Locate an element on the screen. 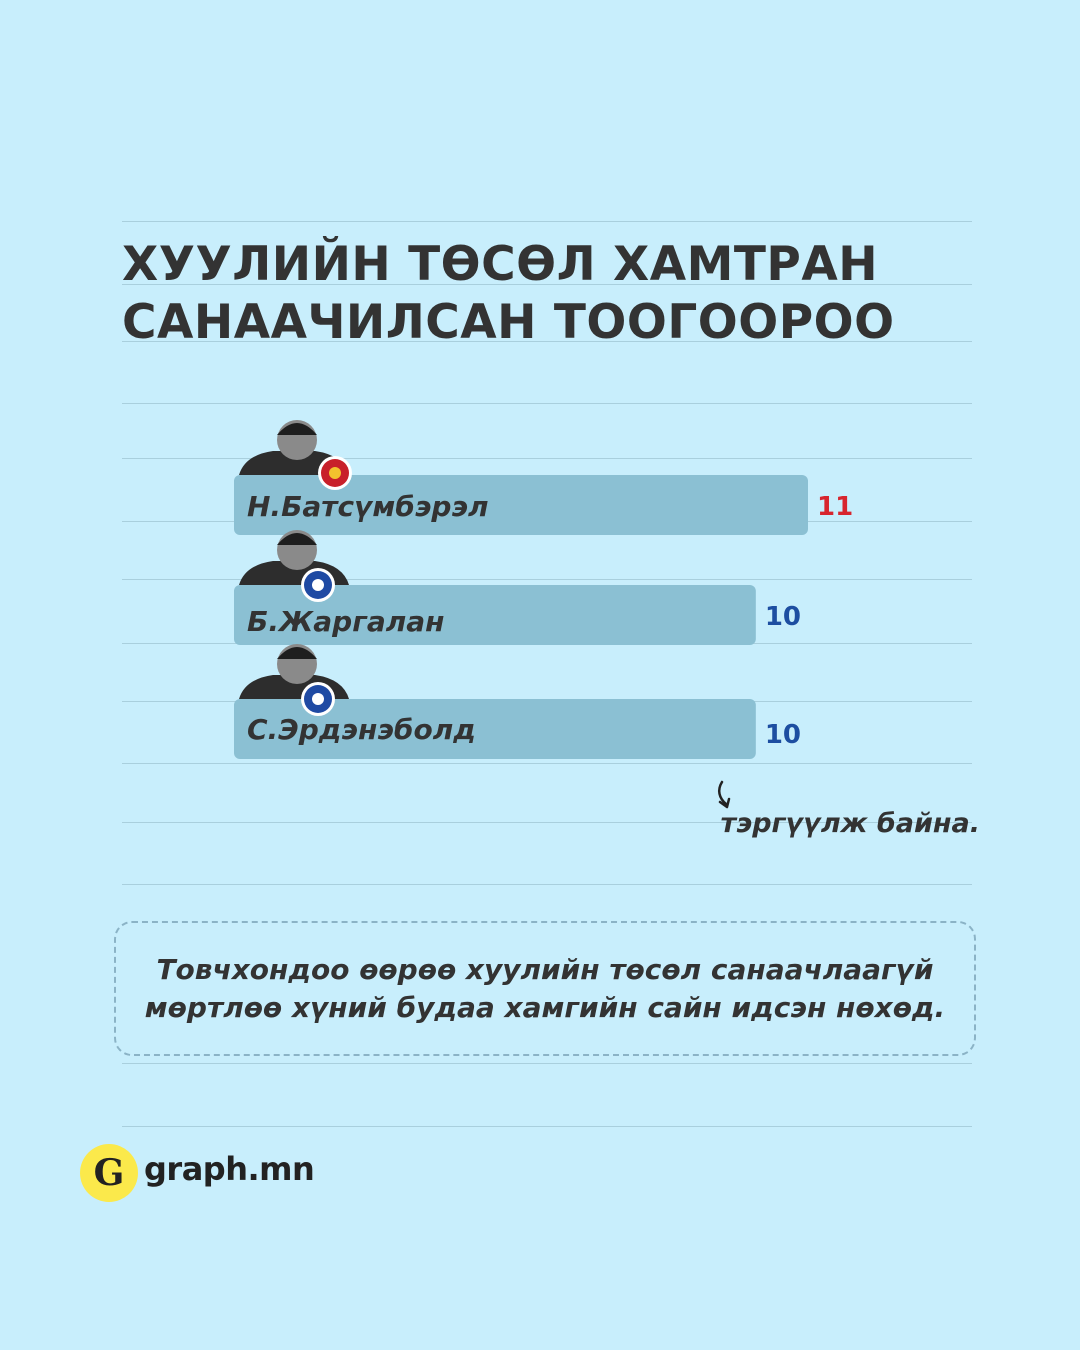 This screenshot has height=1350, width=1080. bar-label: Н.Батсүмбэрэл is located at coordinates (368, 506).